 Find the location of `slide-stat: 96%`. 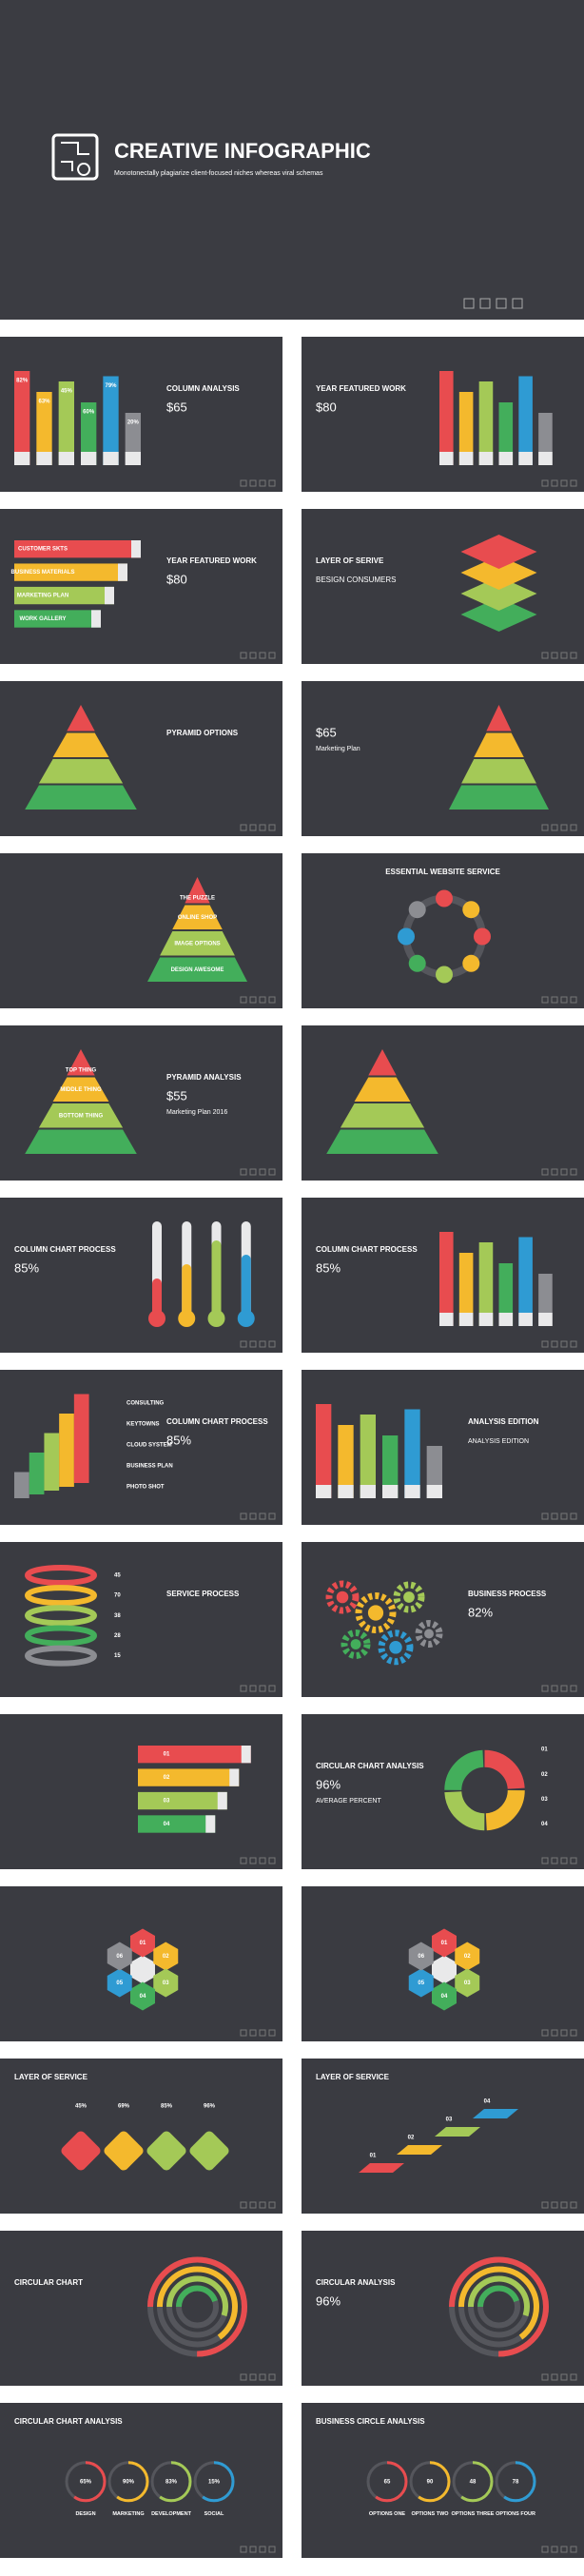

slide-stat: 96% is located at coordinates (329, 2300).